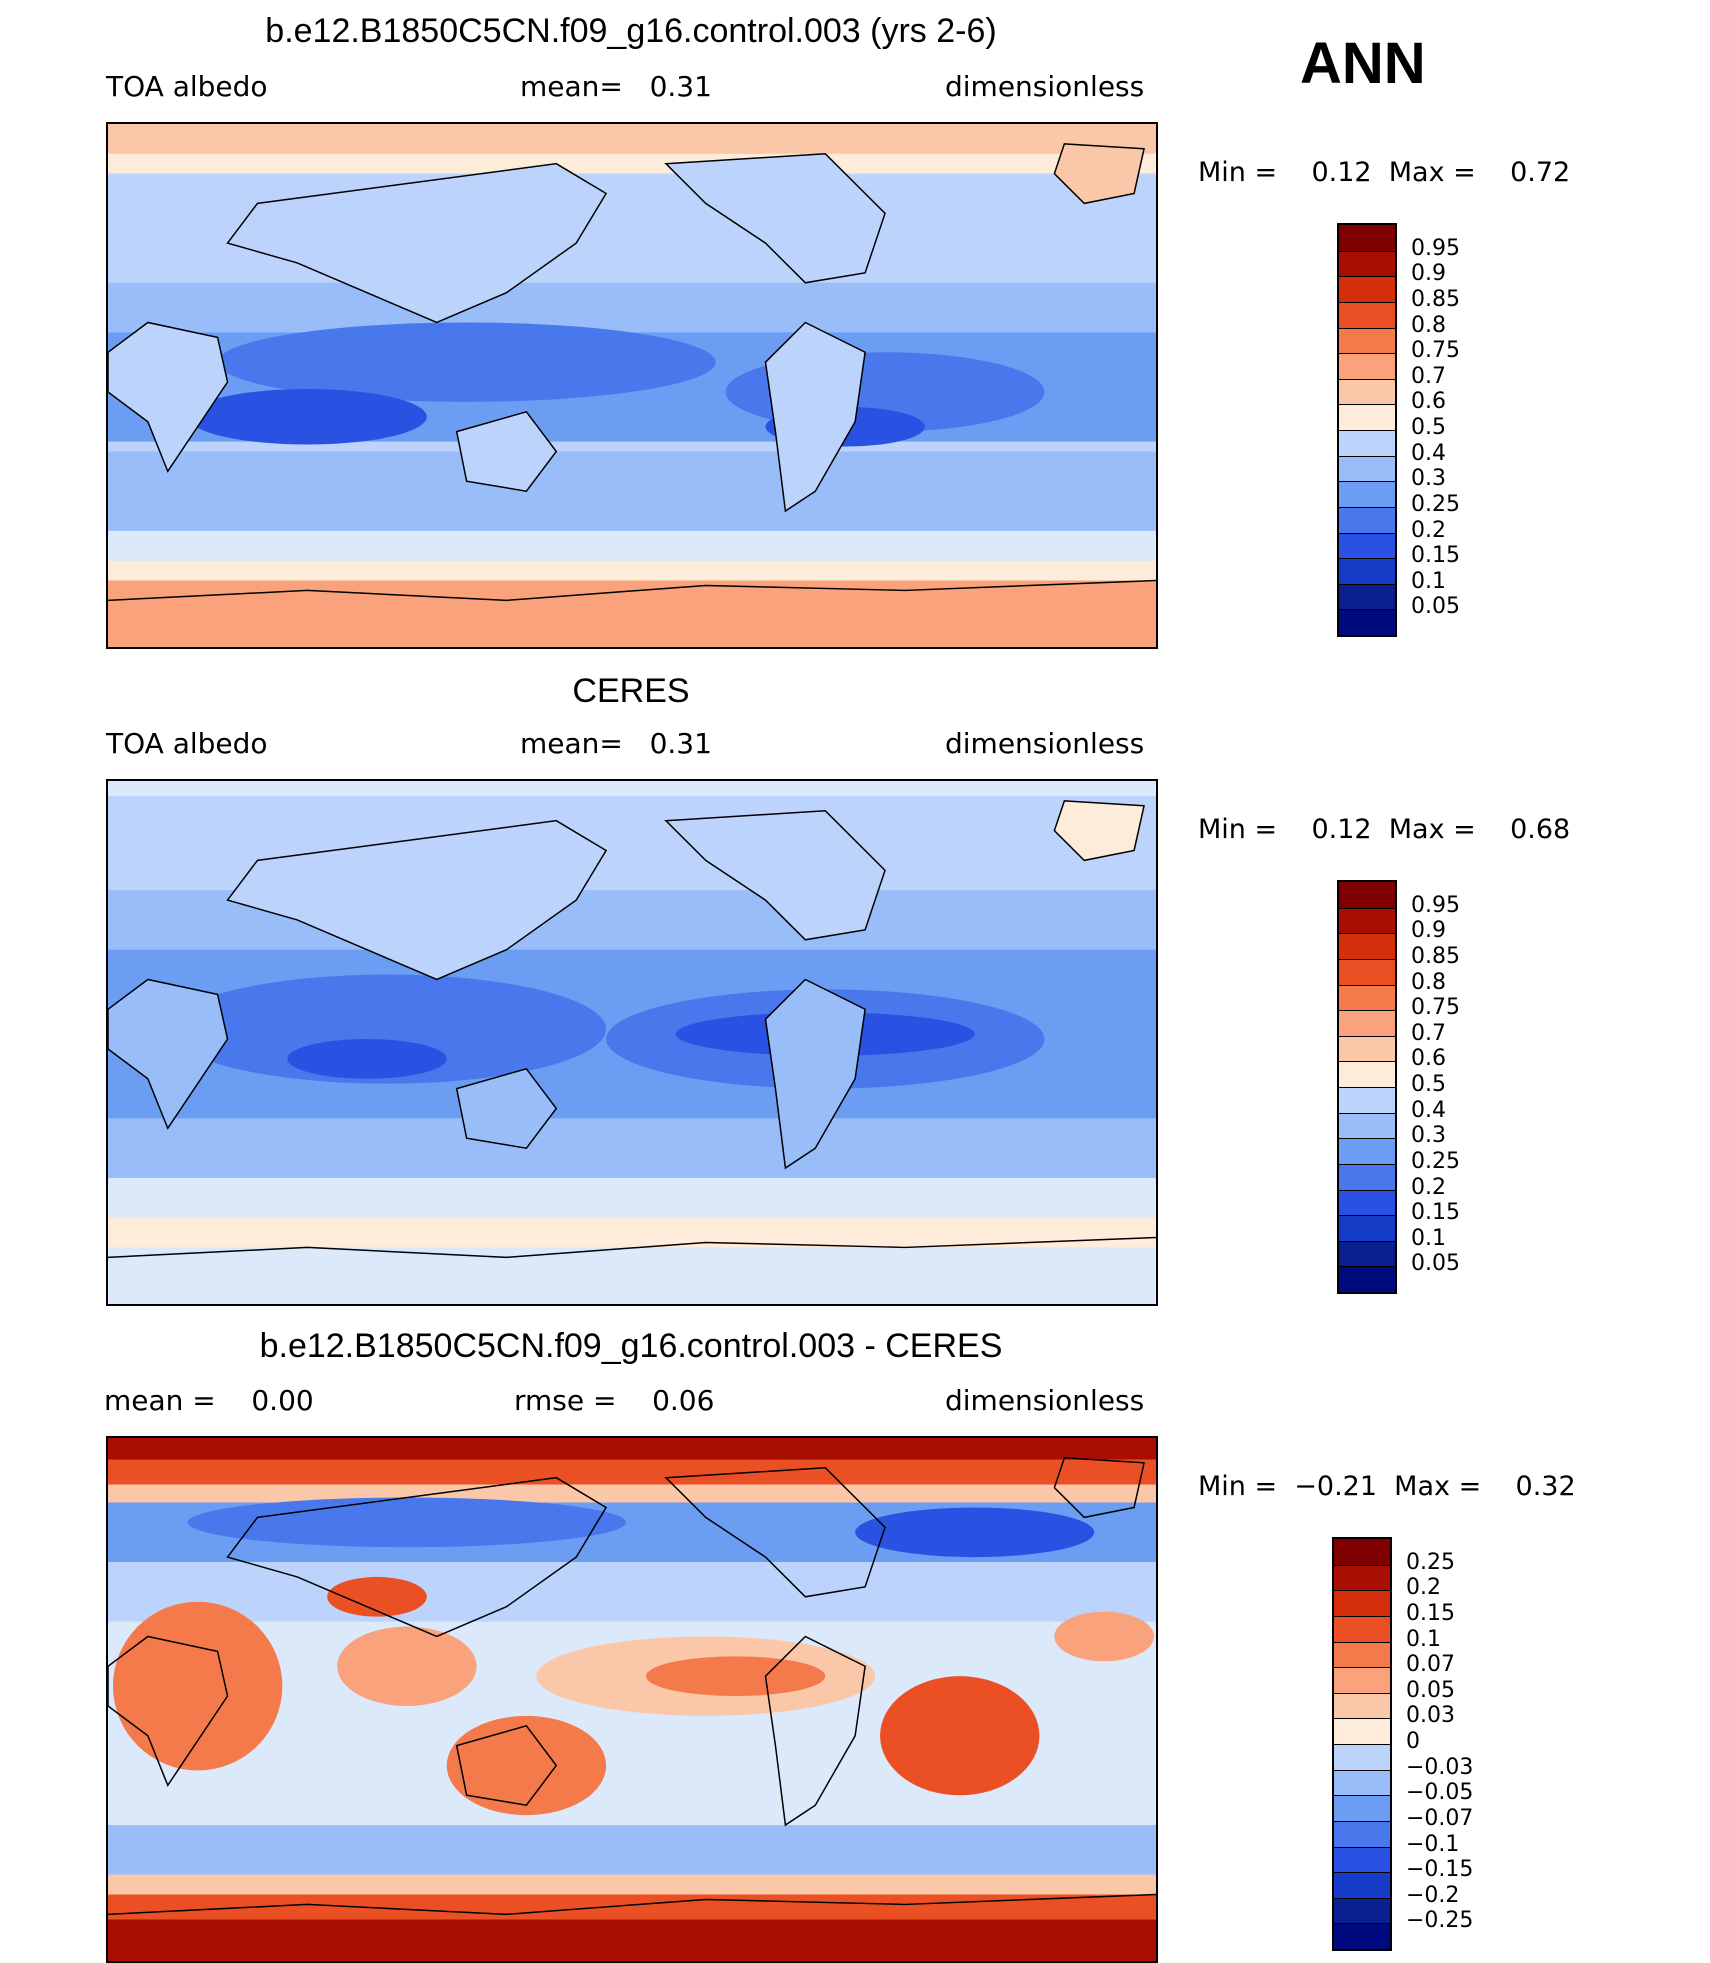  Describe the element at coordinates (1387, 1486) in the screenshot. I see `panel-3-minmax: Min = −0.21 Max = 0.32` at that location.